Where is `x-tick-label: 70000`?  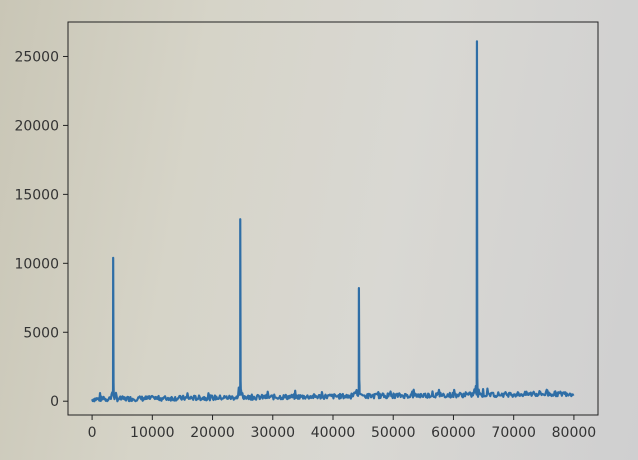
x-tick-label: 70000 is located at coordinates (513, 433).